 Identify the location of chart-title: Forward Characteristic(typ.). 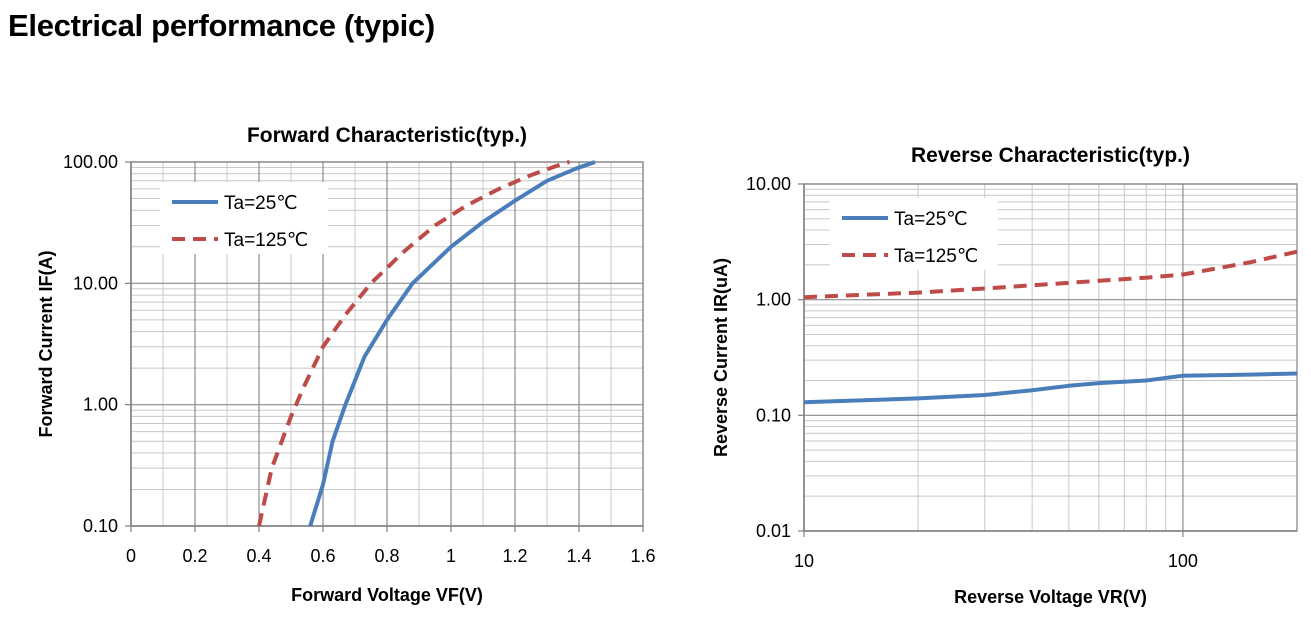
(387, 135).